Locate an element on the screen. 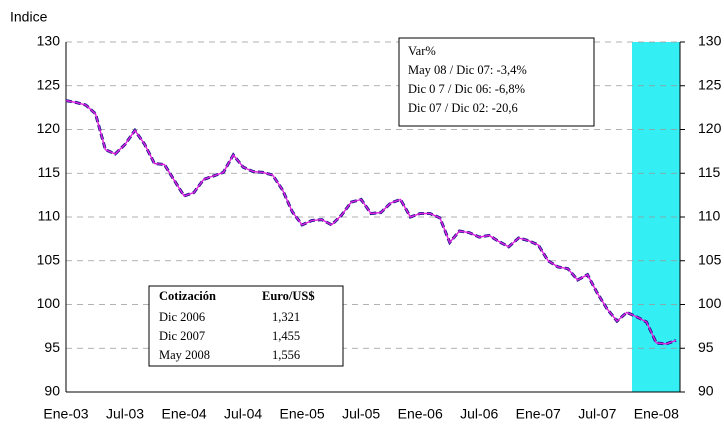  y-tick-label: 105 is located at coordinates (49, 259).